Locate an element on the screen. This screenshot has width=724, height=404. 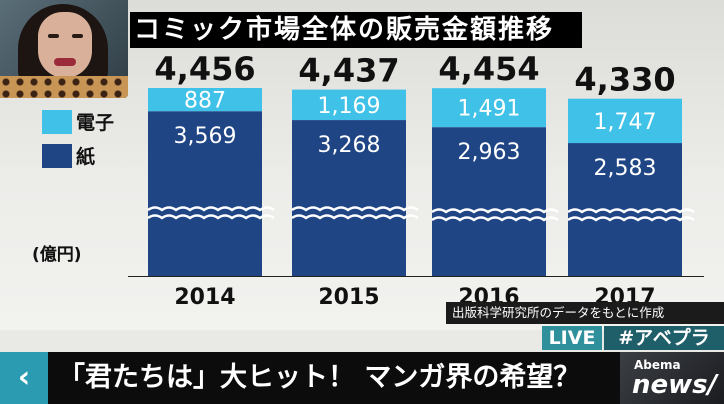
label-total-2017: 4,330 is located at coordinates (624, 80).